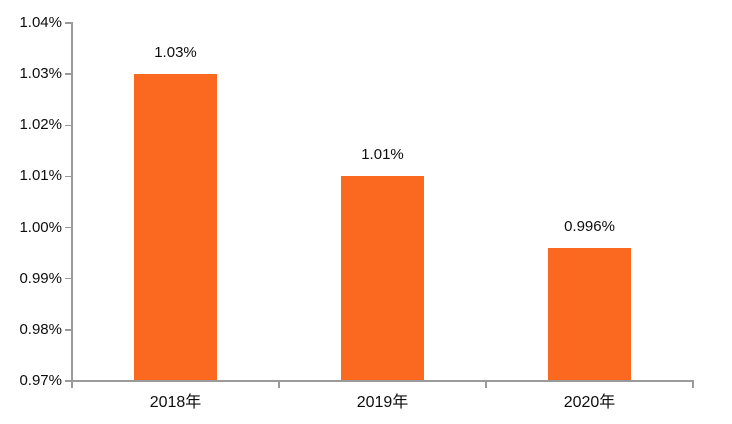  I want to click on y-axis-tick-label: 1.03%, so click(40, 74).